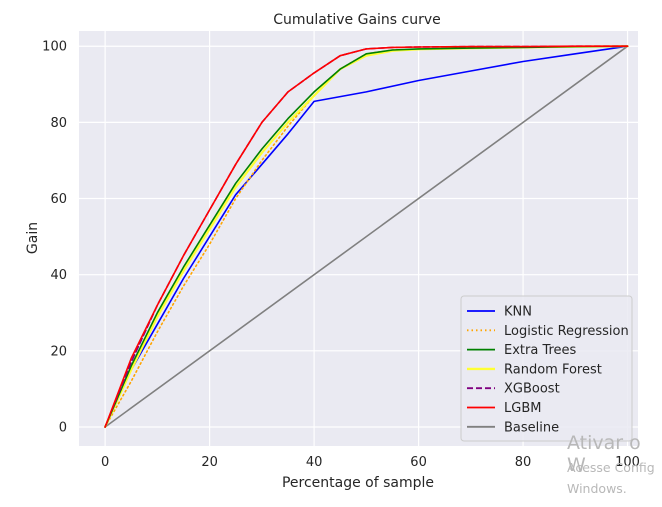  What do you see at coordinates (532, 389) in the screenshot?
I see `legend-label: XGBoost` at bounding box center [532, 389].